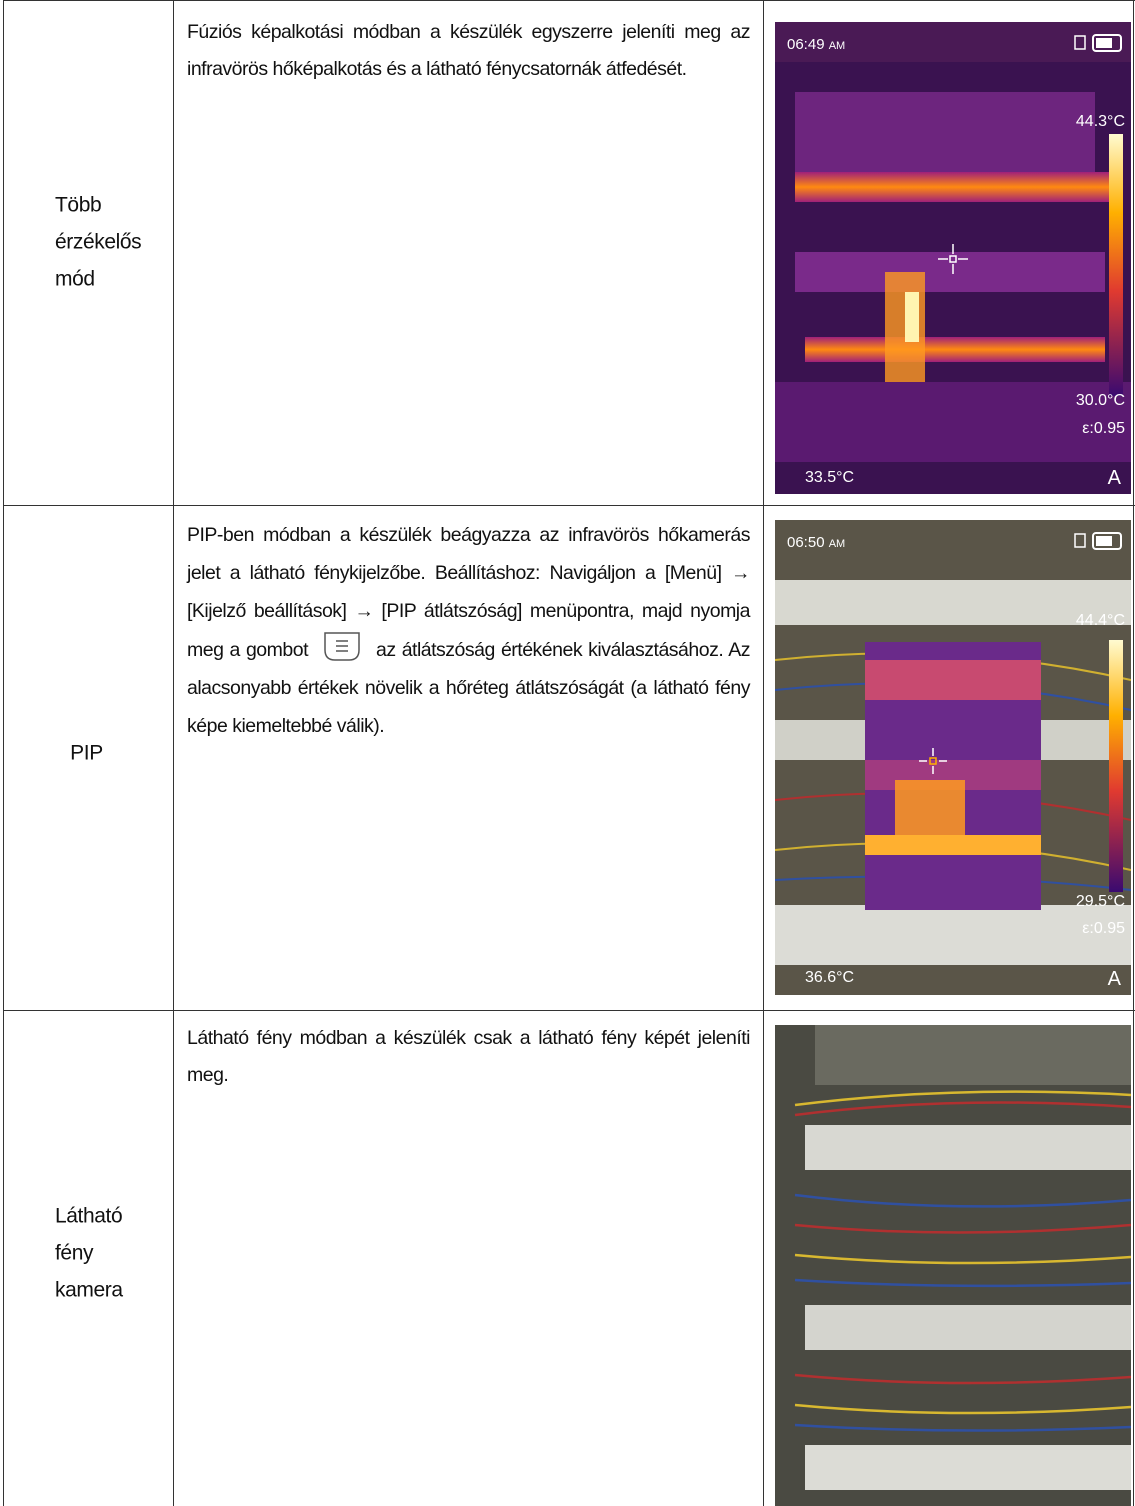  Describe the element at coordinates (1100, 121) in the screenshot. I see `max-temp: 44.3°C` at that location.